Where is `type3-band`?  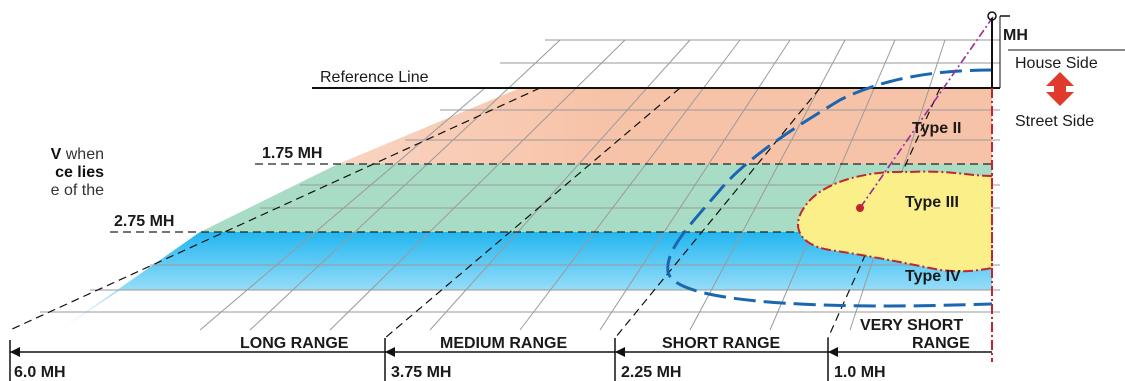
type3-band is located at coordinates (596, 198).